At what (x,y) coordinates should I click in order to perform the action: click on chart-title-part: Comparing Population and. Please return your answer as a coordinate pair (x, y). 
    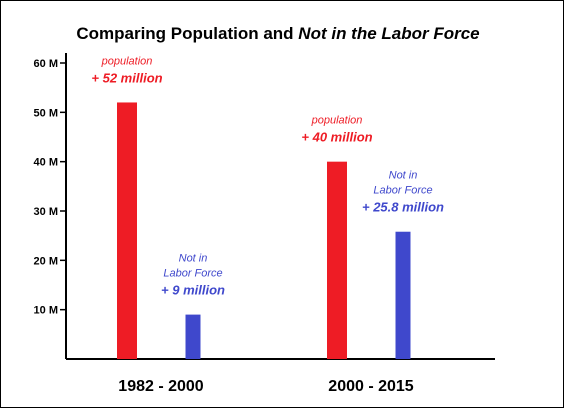
    Looking at the image, I should click on (187, 33).